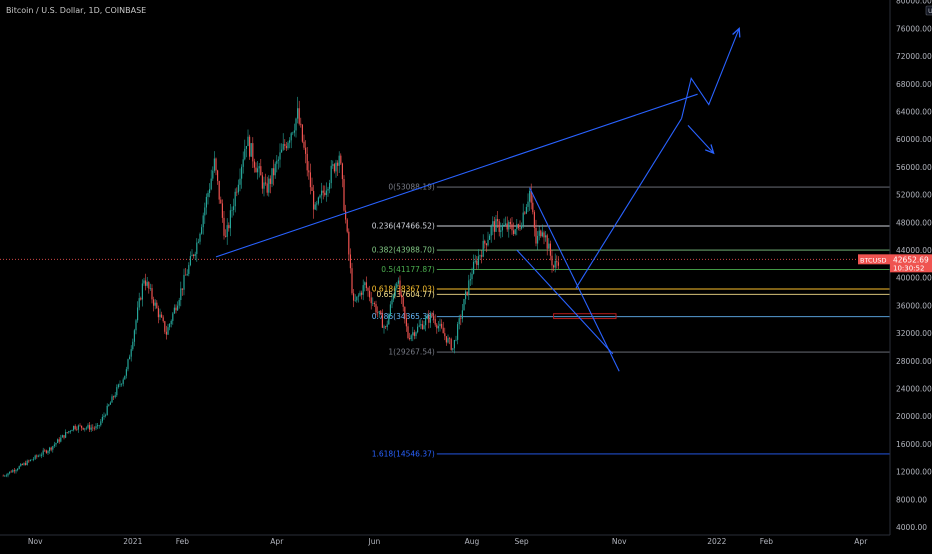  I want to click on price-tag, so click(911, 263).